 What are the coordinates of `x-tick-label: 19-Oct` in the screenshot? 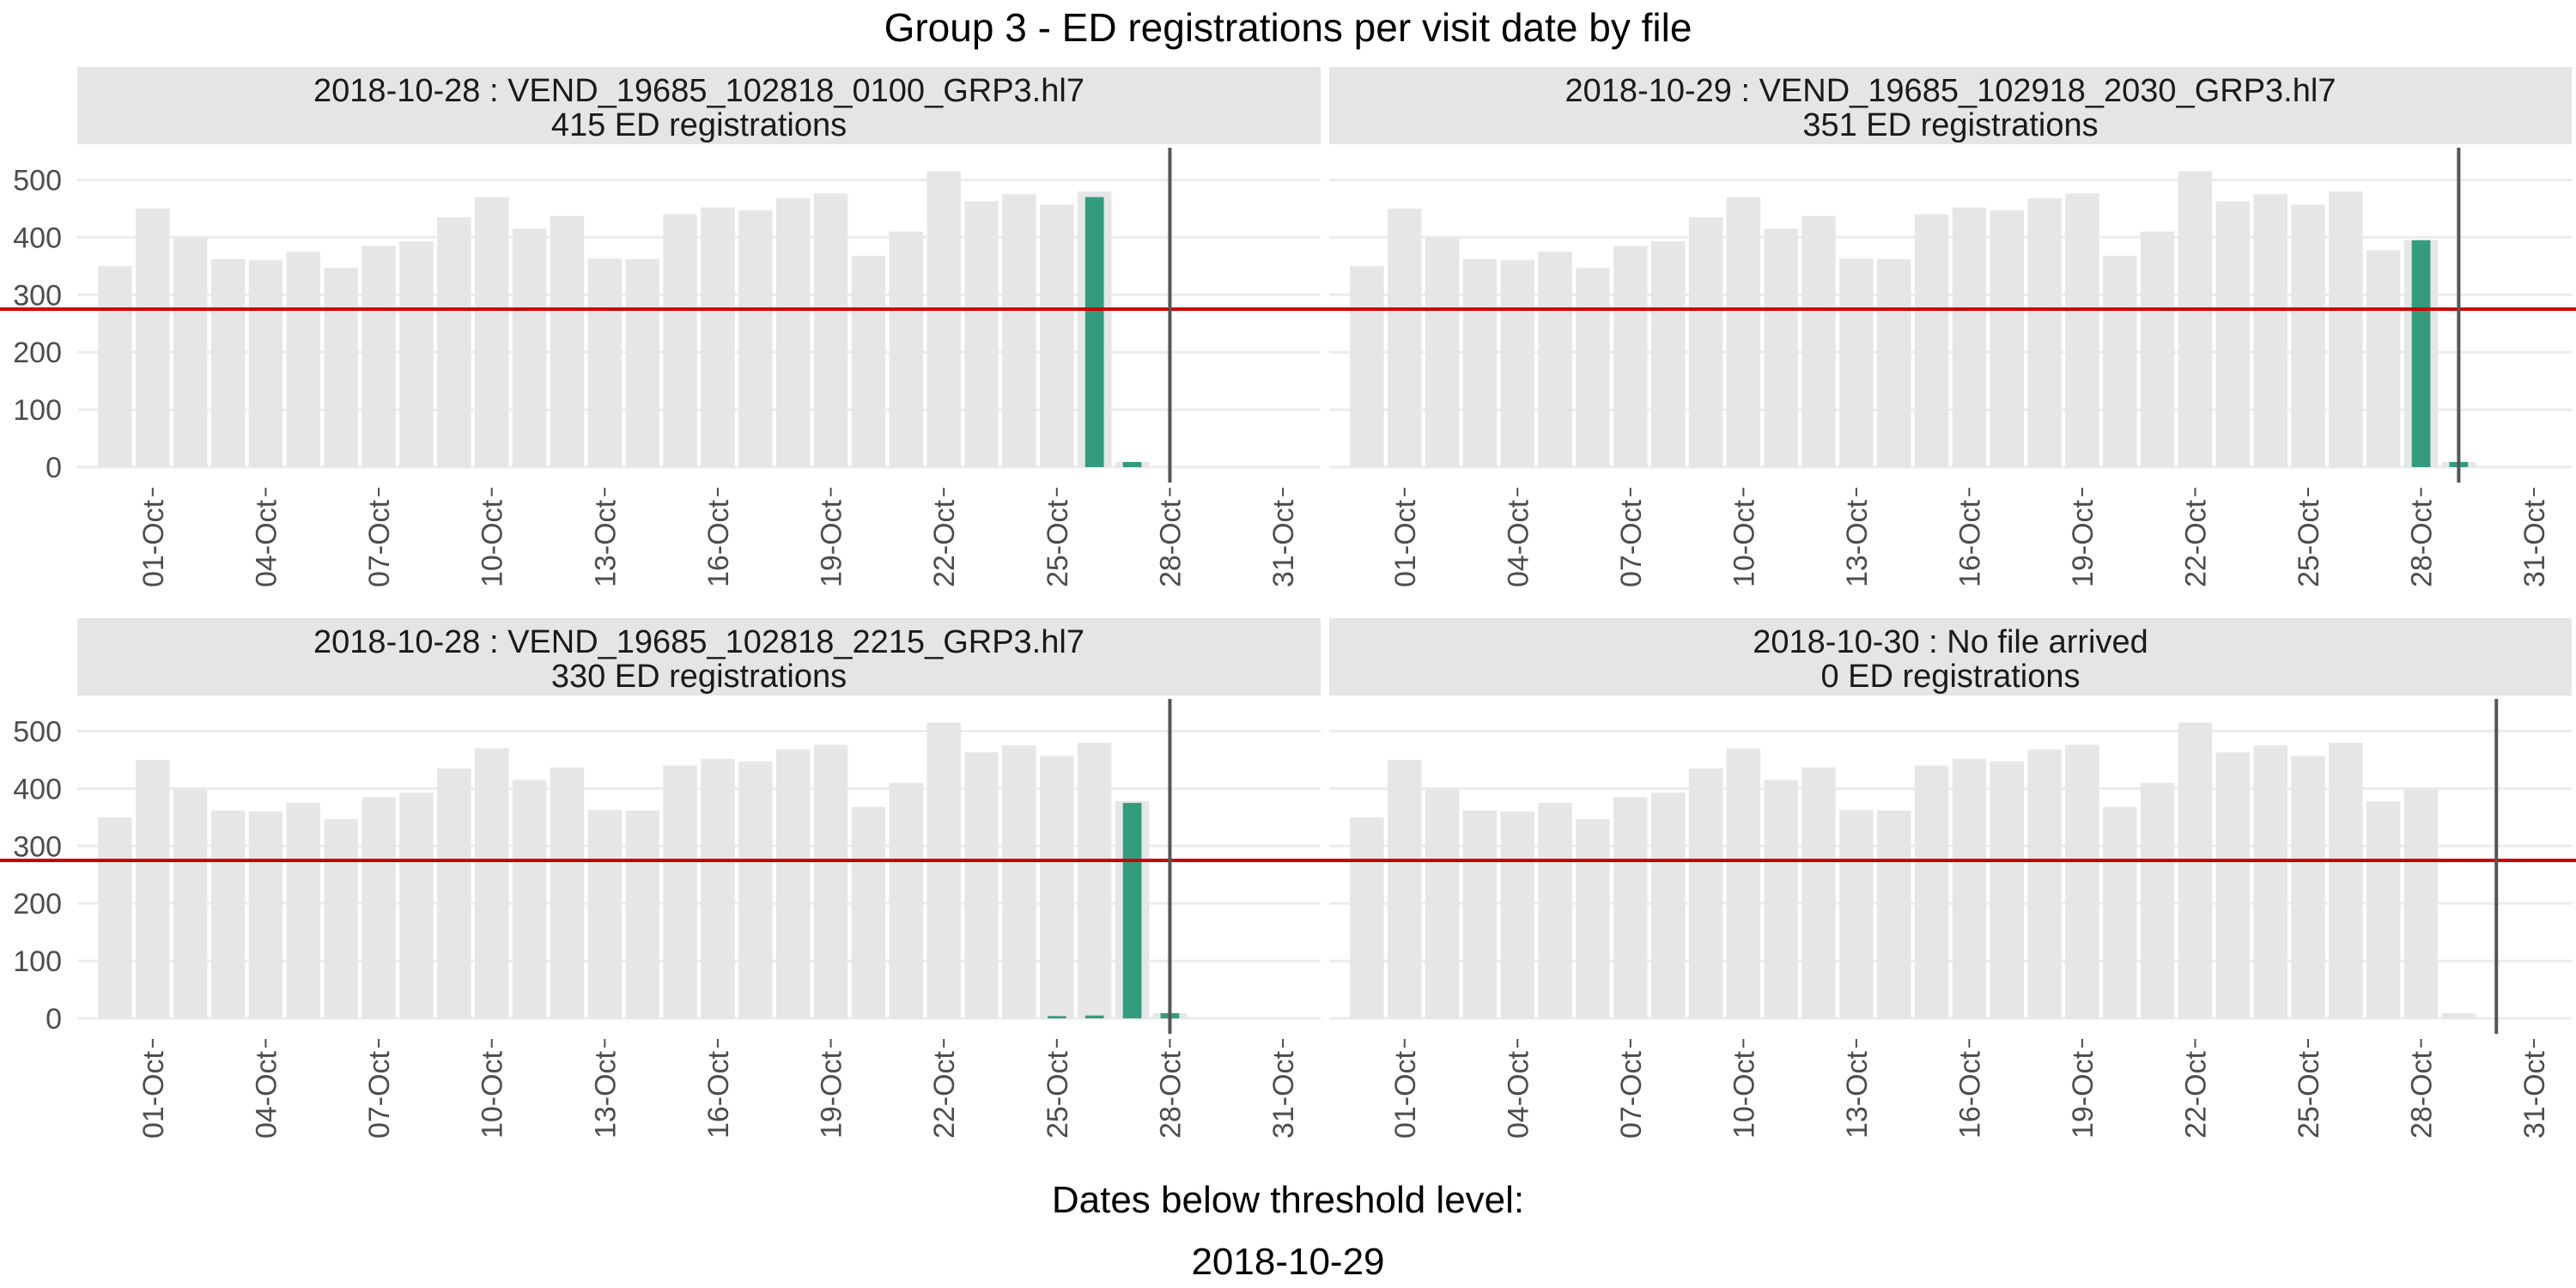 It's located at (832, 543).